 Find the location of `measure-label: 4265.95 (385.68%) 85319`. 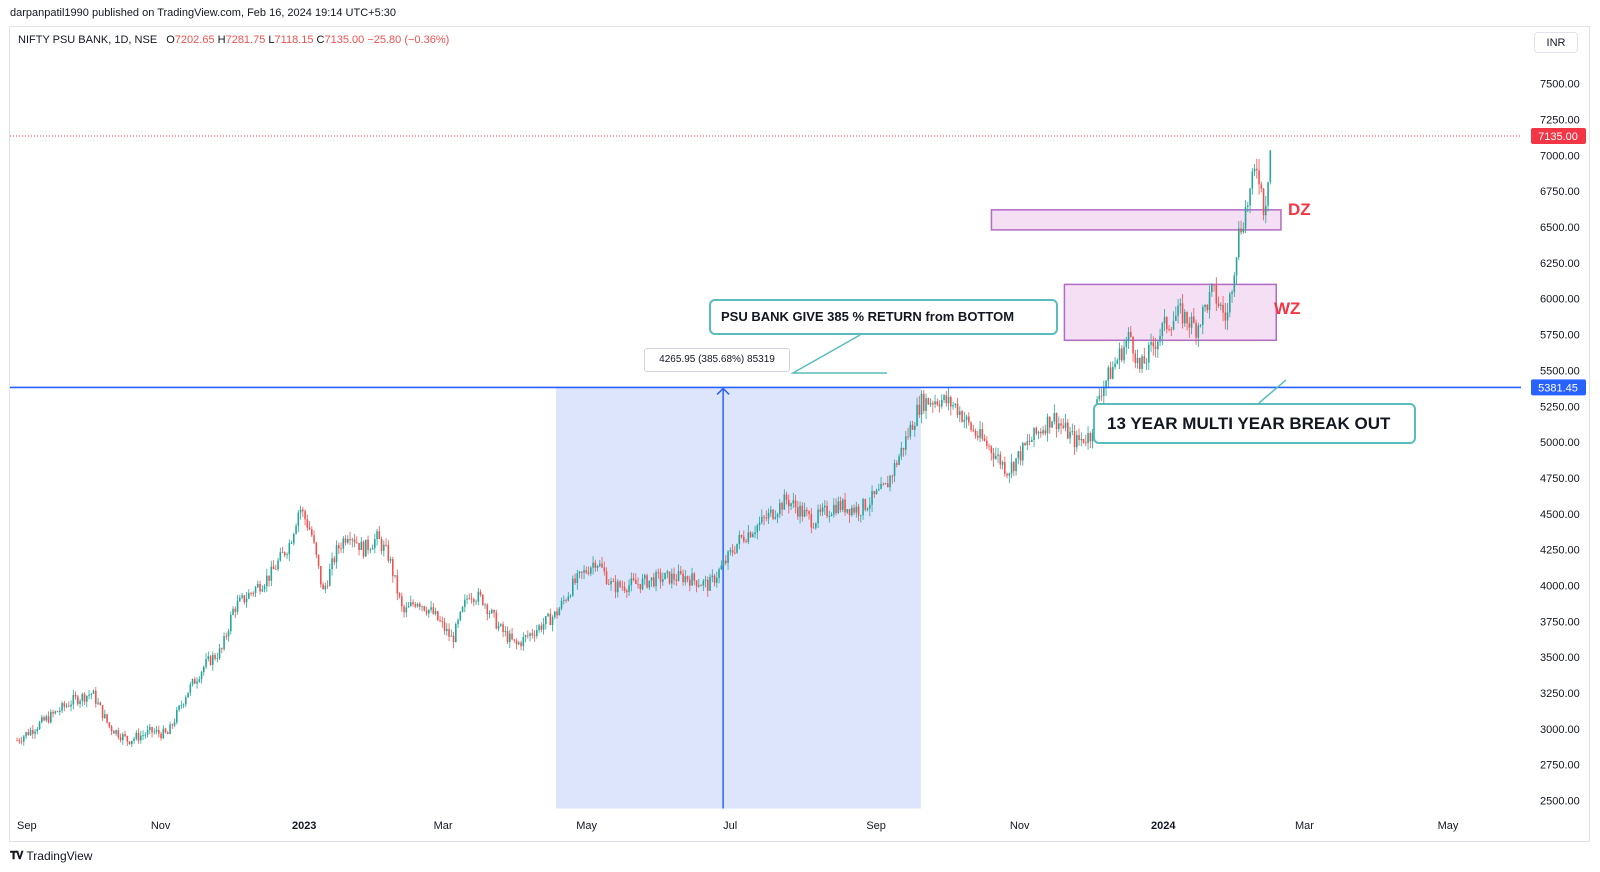

measure-label: 4265.95 (385.68%) 85319 is located at coordinates (717, 360).